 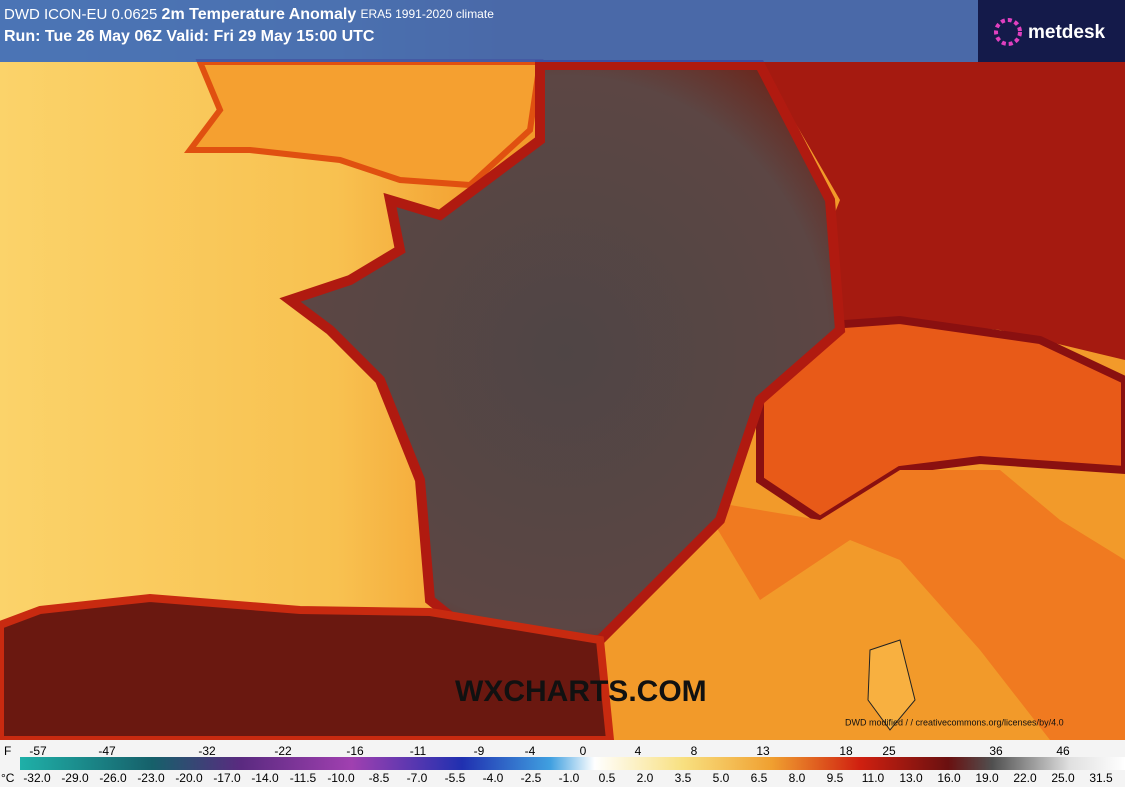 What do you see at coordinates (207, 751) in the screenshot?
I see `legend-f-label: -32` at bounding box center [207, 751].